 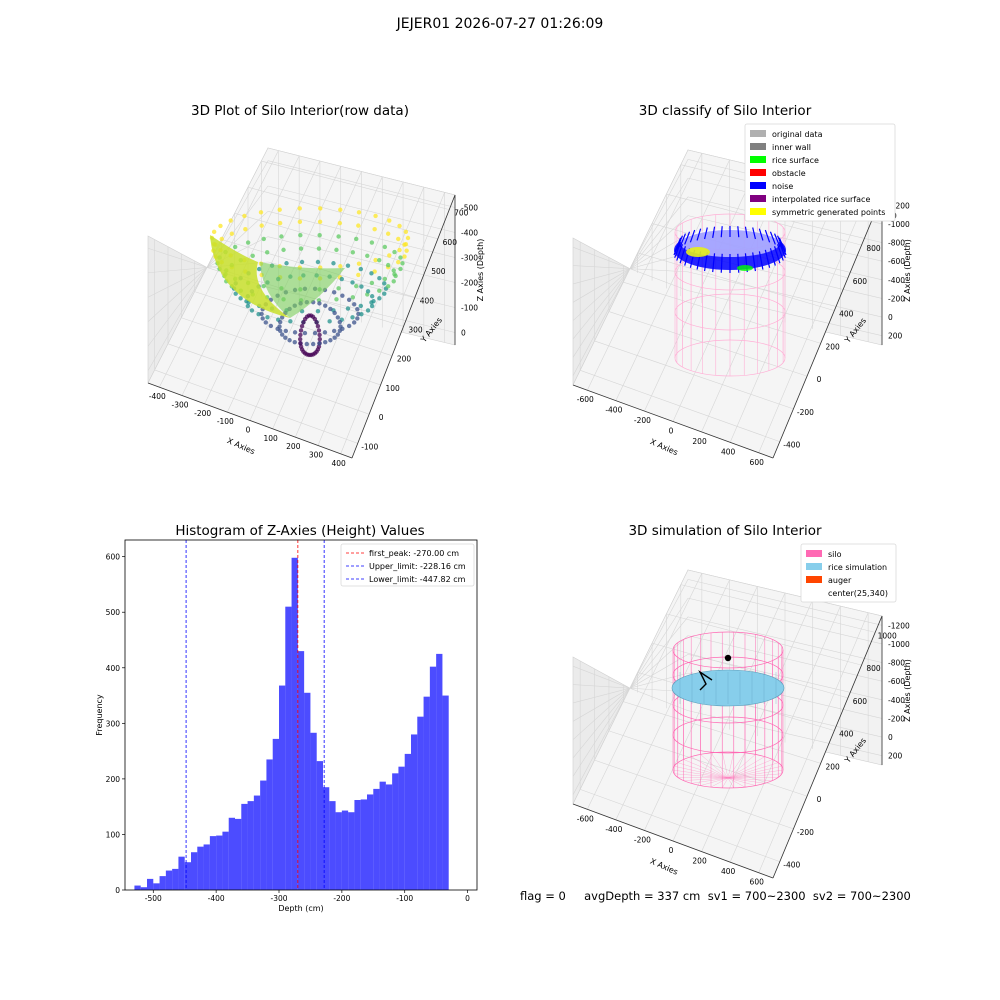 What do you see at coordinates (585, 399) in the screenshot?
I see `x-tick-label: -600` at bounding box center [585, 399].